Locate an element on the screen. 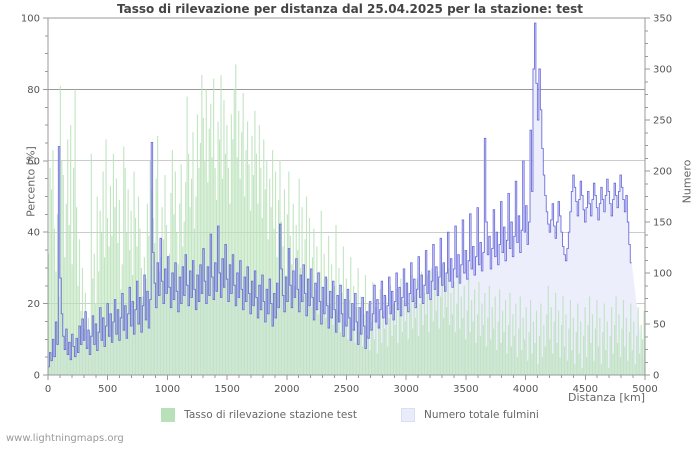 This screenshot has width=700, height=450. svg-text: 1000 is located at coordinates (167, 389).